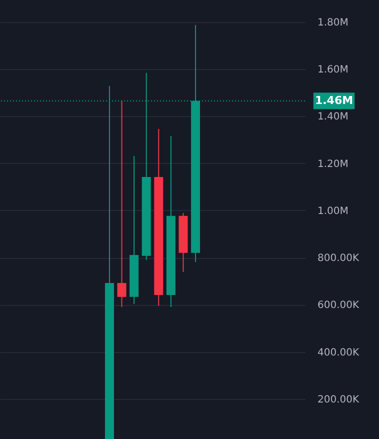  What do you see at coordinates (334, 100) in the screenshot?
I see `ref-line-label: 1.46M` at bounding box center [334, 100].